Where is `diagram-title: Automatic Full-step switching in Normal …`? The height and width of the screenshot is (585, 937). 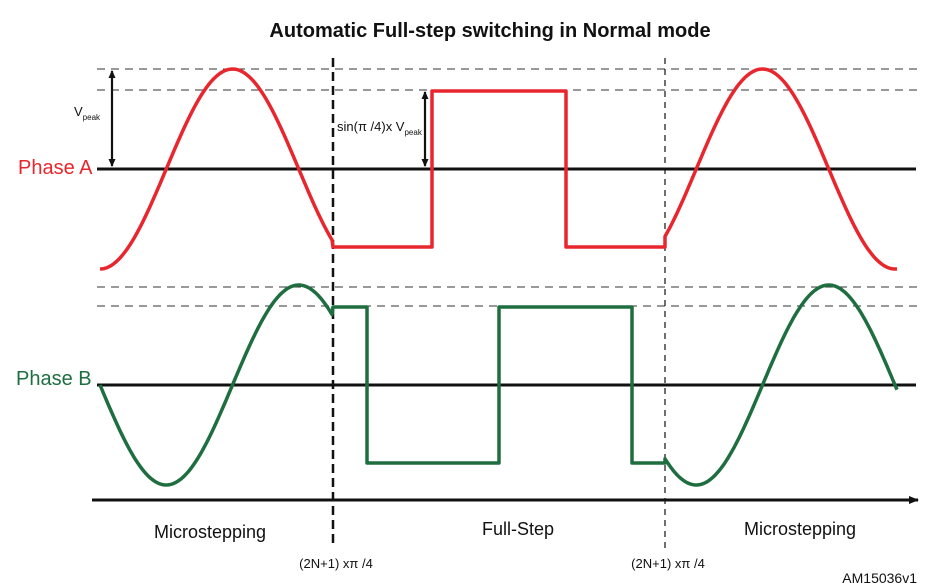
diagram-title: Automatic Full-step switching in Normal … is located at coordinates (489, 31).